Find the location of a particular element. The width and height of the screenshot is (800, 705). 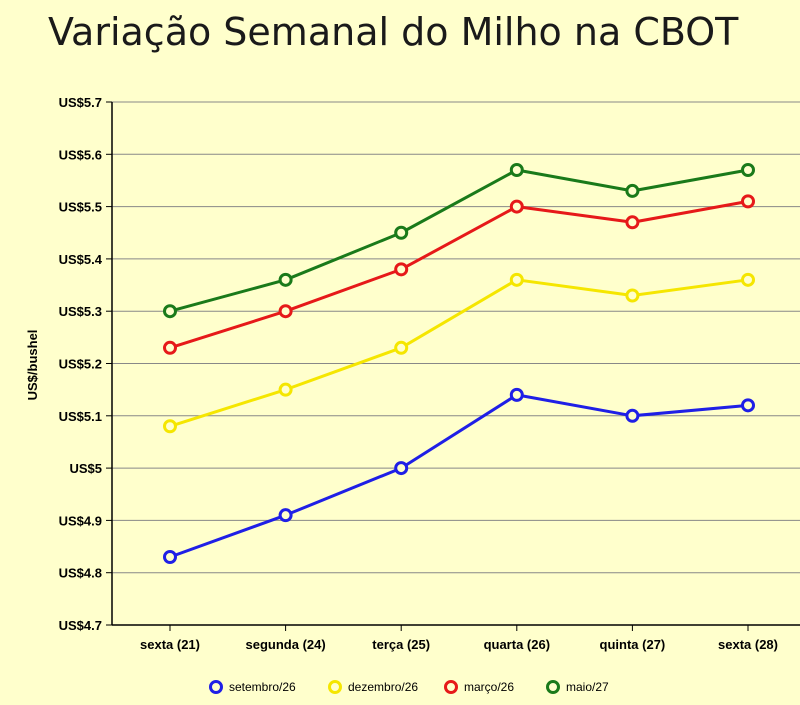

y-tick-label: US$5.5 is located at coordinates (80, 207).